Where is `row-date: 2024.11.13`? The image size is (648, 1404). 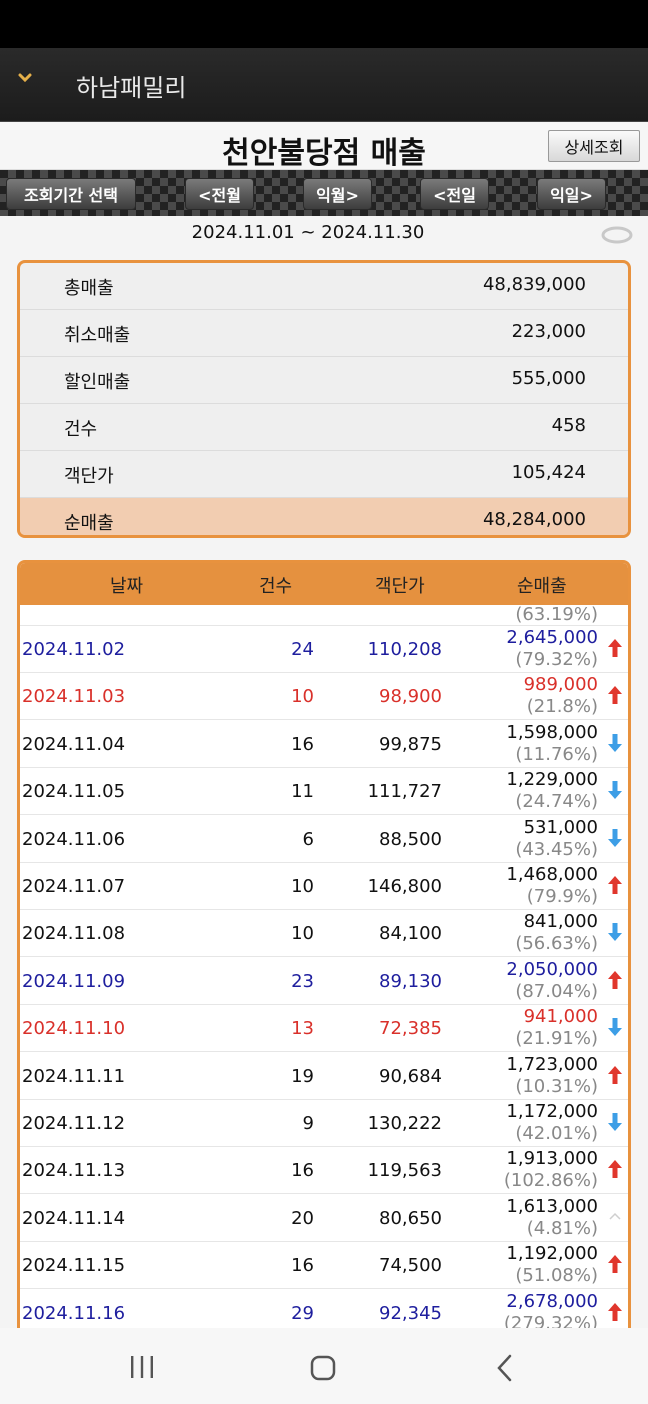
row-date: 2024.11.13 is located at coordinates (74, 1171).